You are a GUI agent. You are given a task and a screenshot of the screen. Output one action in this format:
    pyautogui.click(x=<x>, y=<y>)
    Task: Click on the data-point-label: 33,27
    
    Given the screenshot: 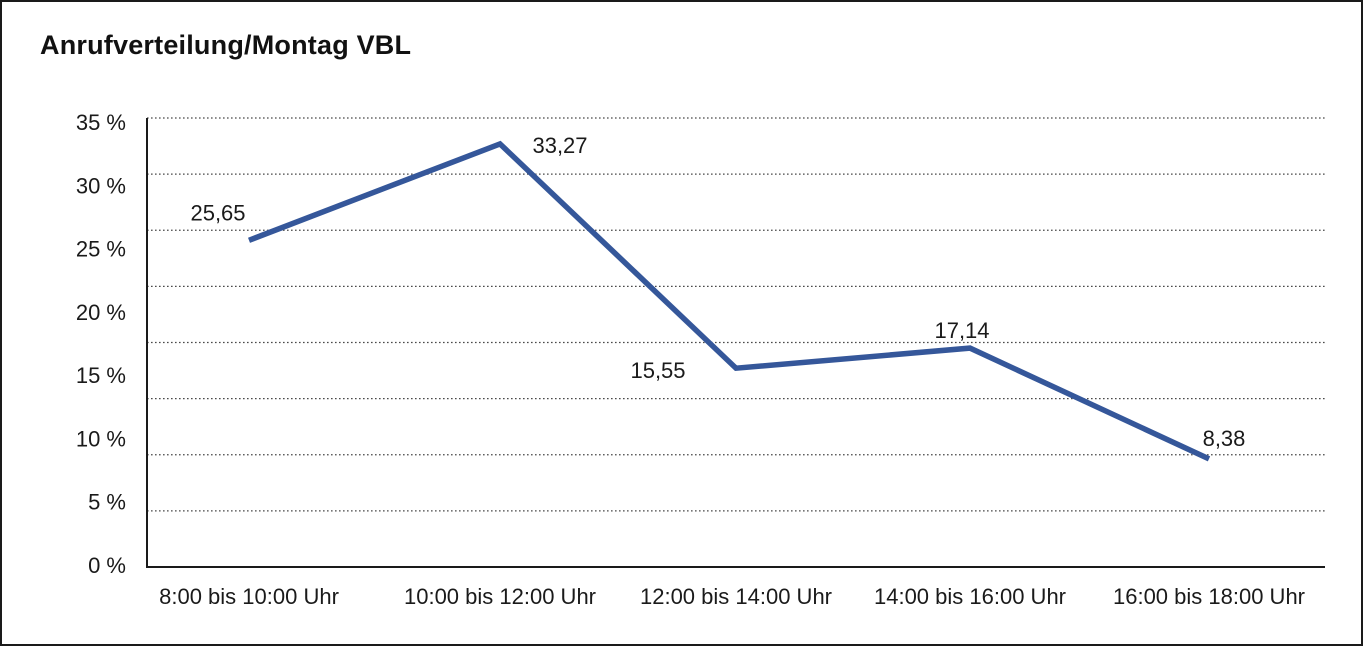 What is the action you would take?
    pyautogui.click(x=559, y=145)
    